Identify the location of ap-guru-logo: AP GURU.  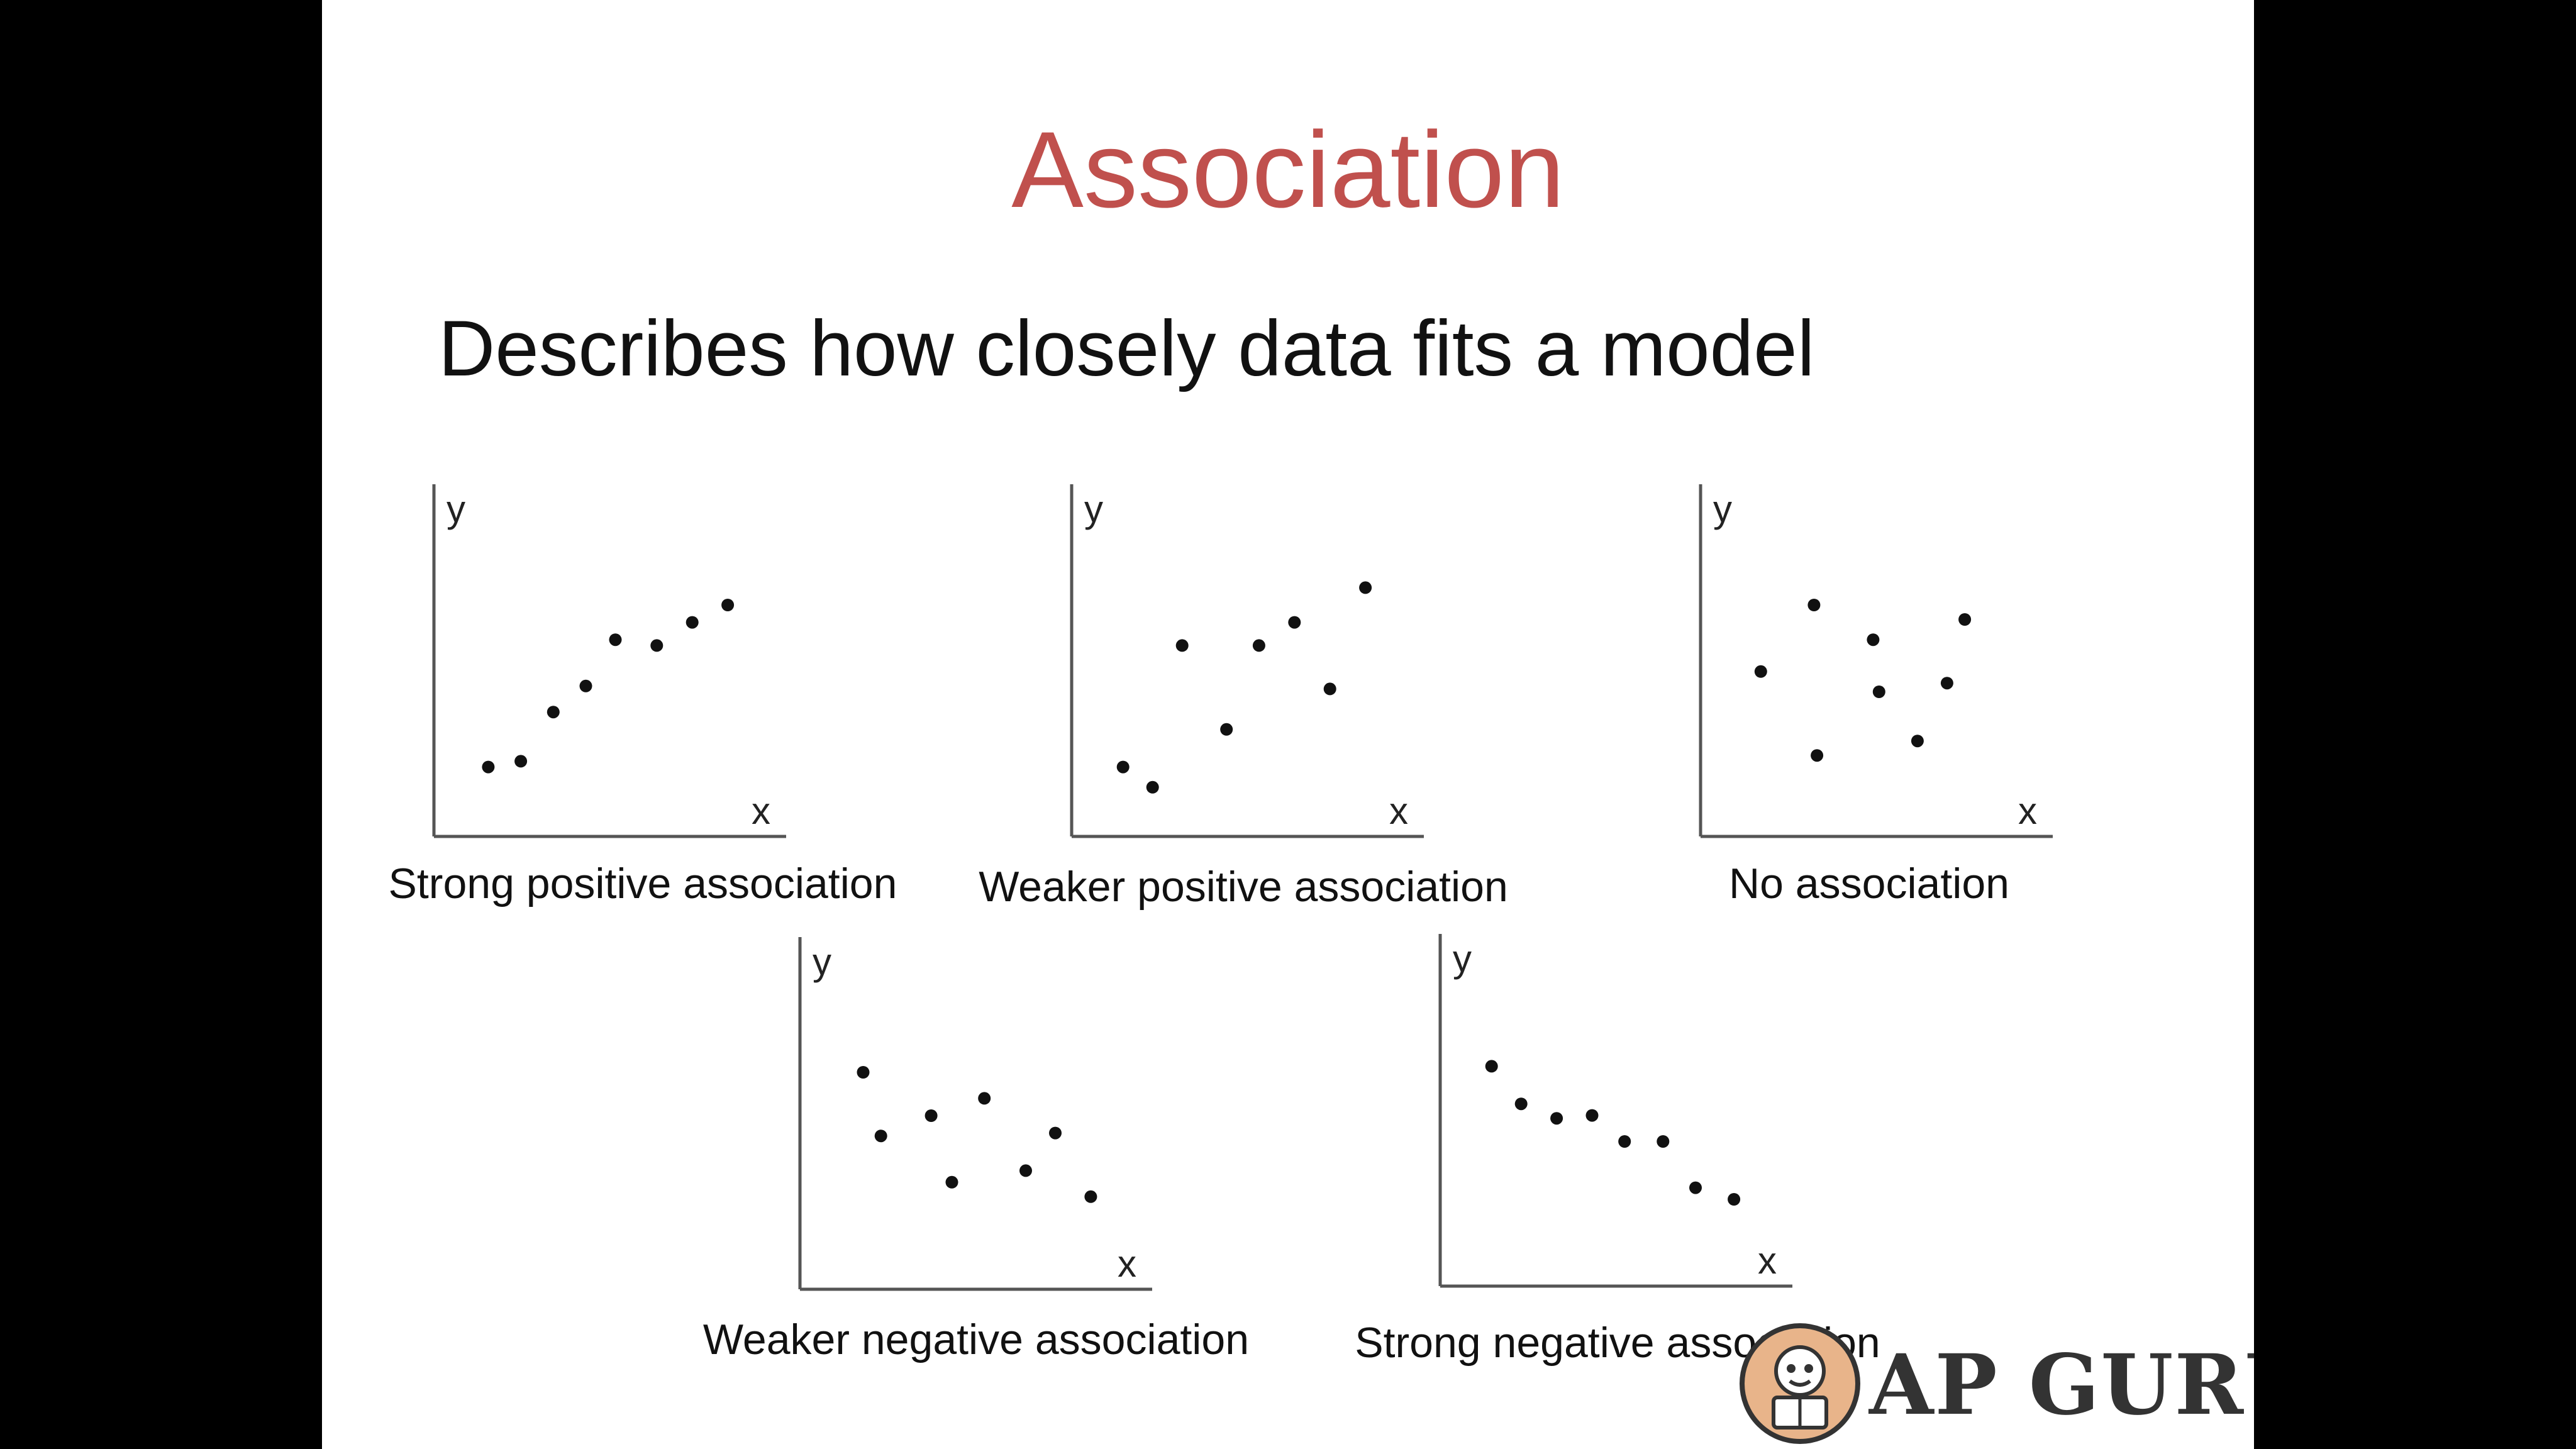
(1989, 1378).